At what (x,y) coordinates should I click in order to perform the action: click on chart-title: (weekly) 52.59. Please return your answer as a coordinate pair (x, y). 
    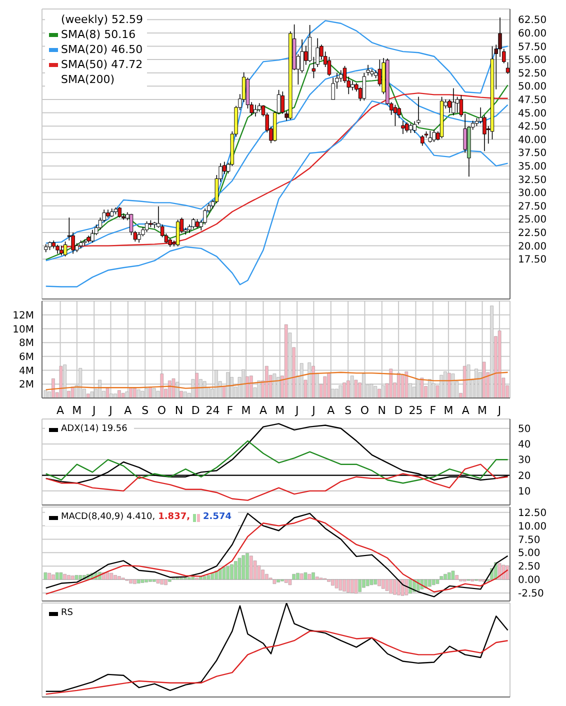
    Looking at the image, I should click on (102, 19).